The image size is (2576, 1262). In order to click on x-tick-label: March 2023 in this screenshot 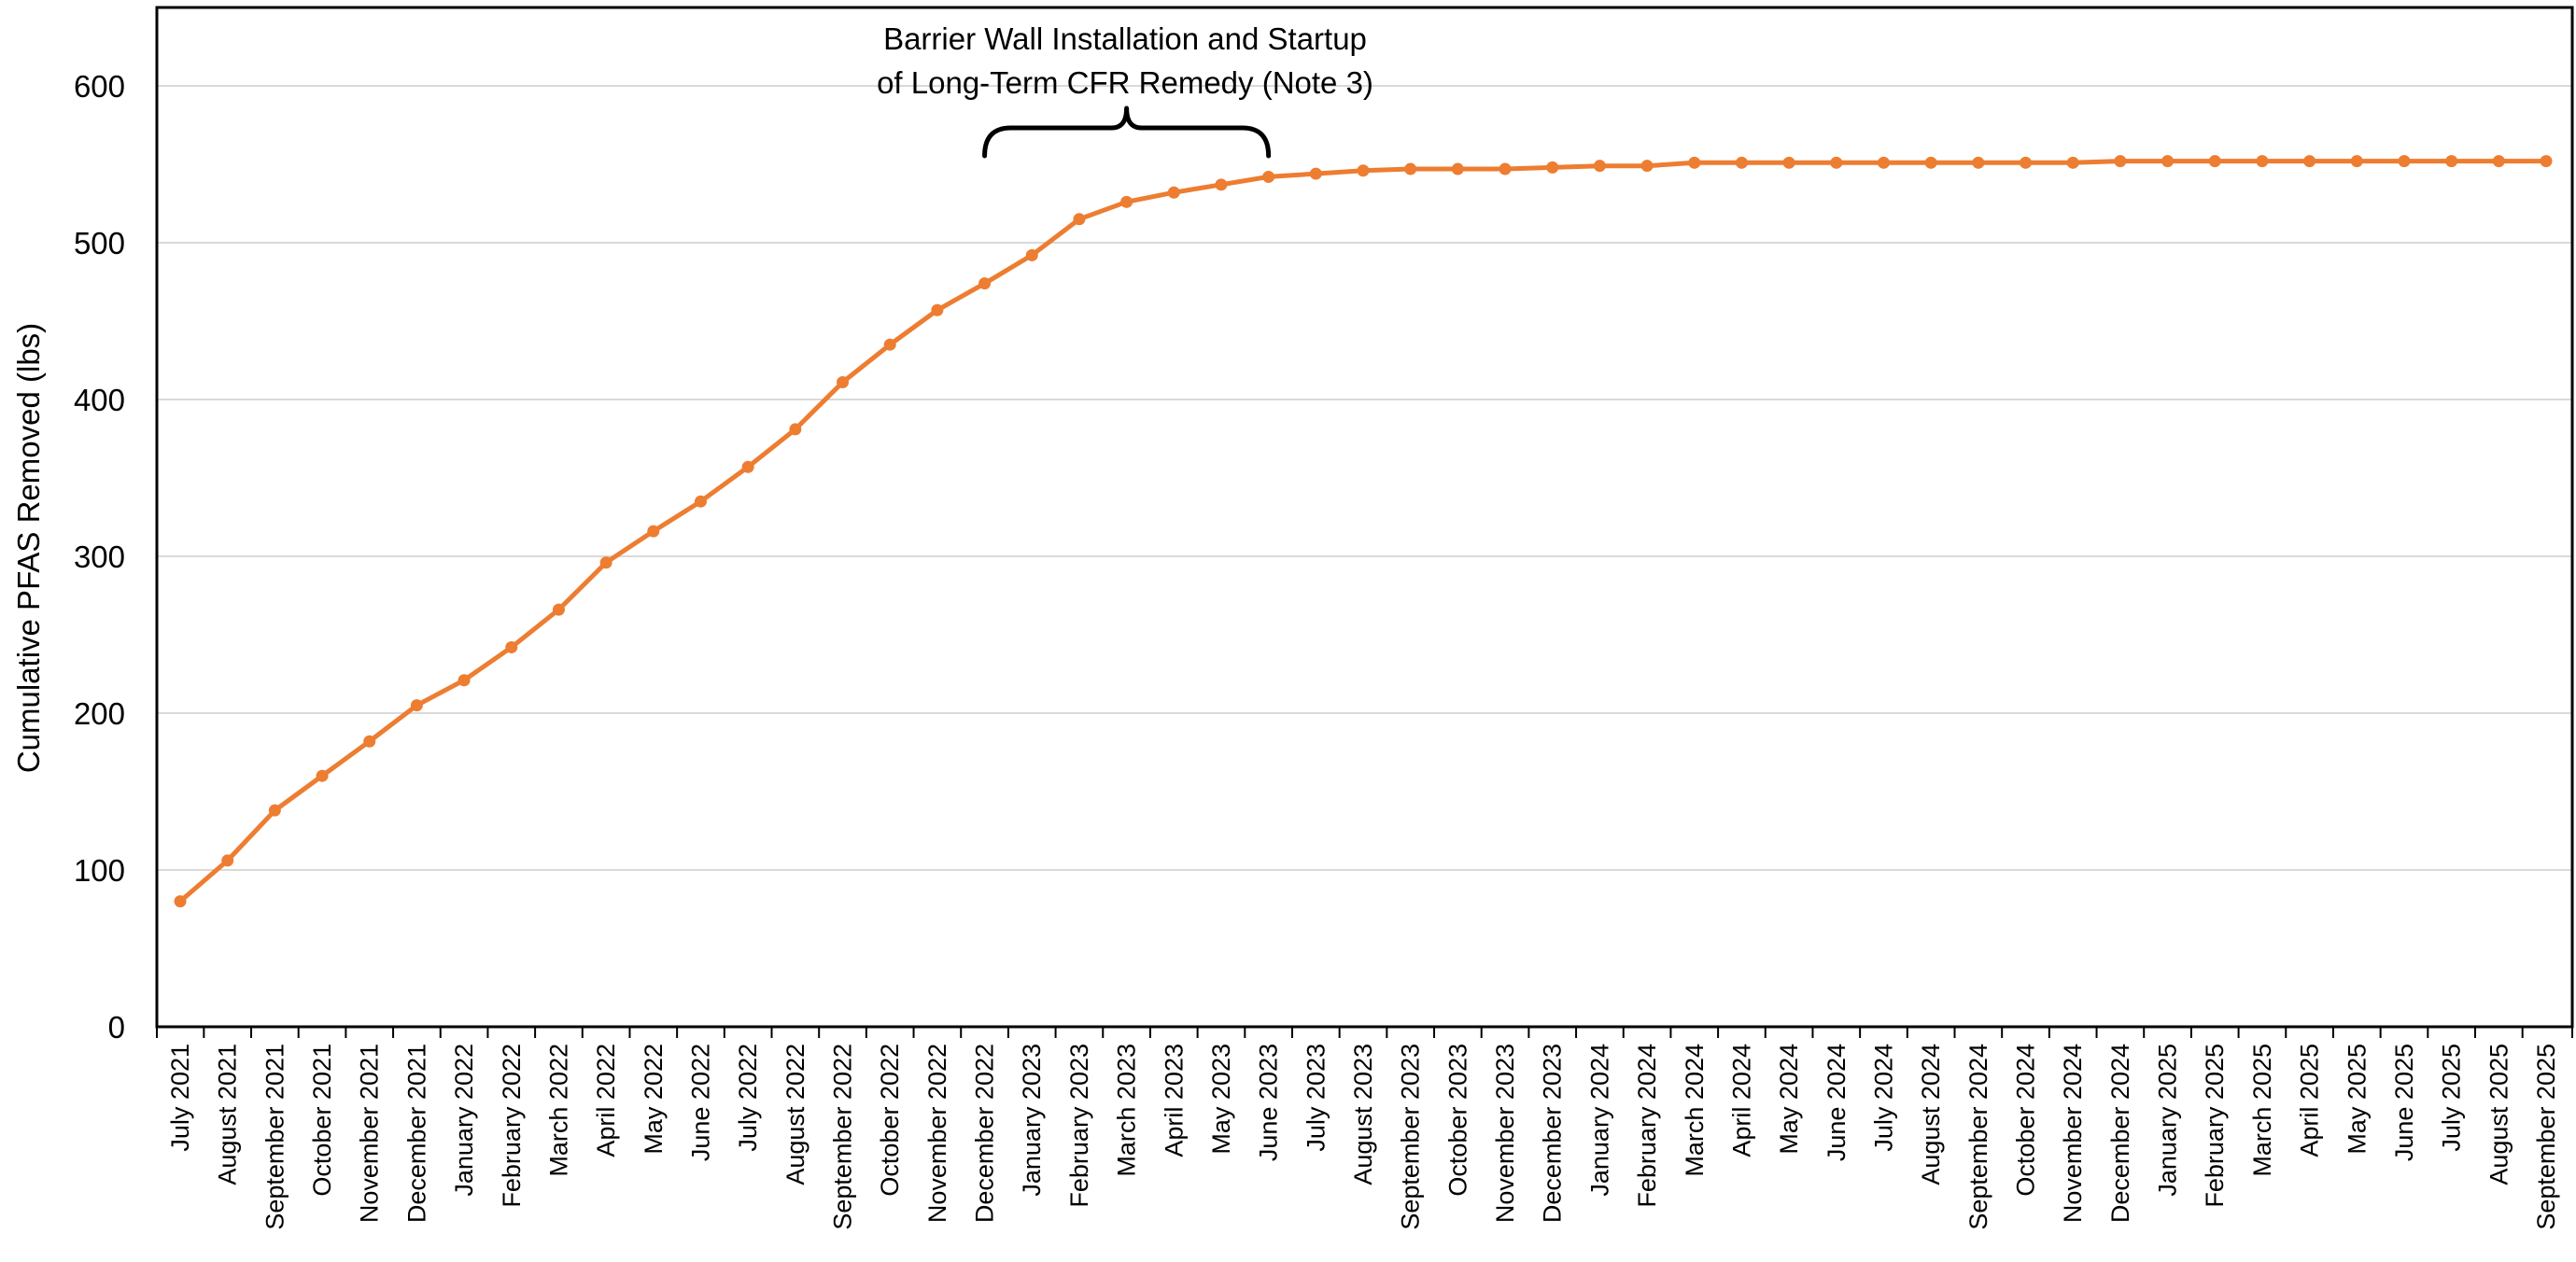, I will do `click(1127, 1110)`.